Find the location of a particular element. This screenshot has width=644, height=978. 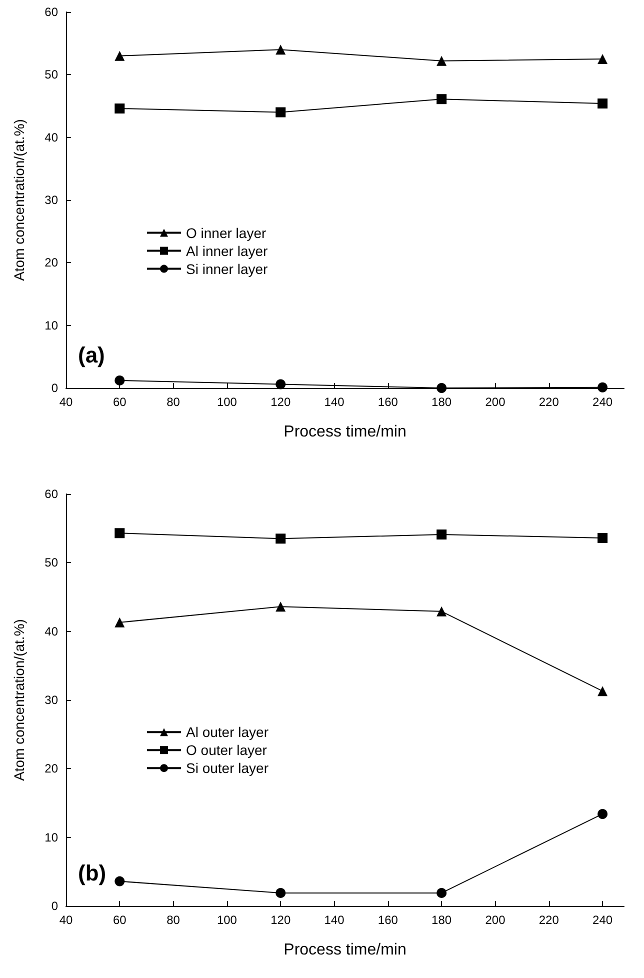

annotation: (a) is located at coordinates (91, 355).